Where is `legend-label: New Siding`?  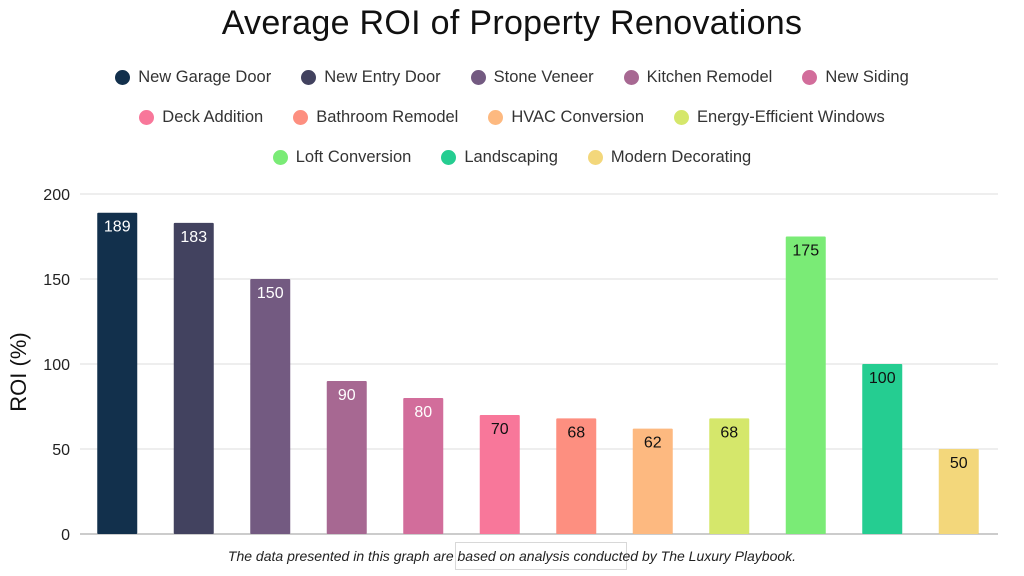 legend-label: New Siding is located at coordinates (867, 76).